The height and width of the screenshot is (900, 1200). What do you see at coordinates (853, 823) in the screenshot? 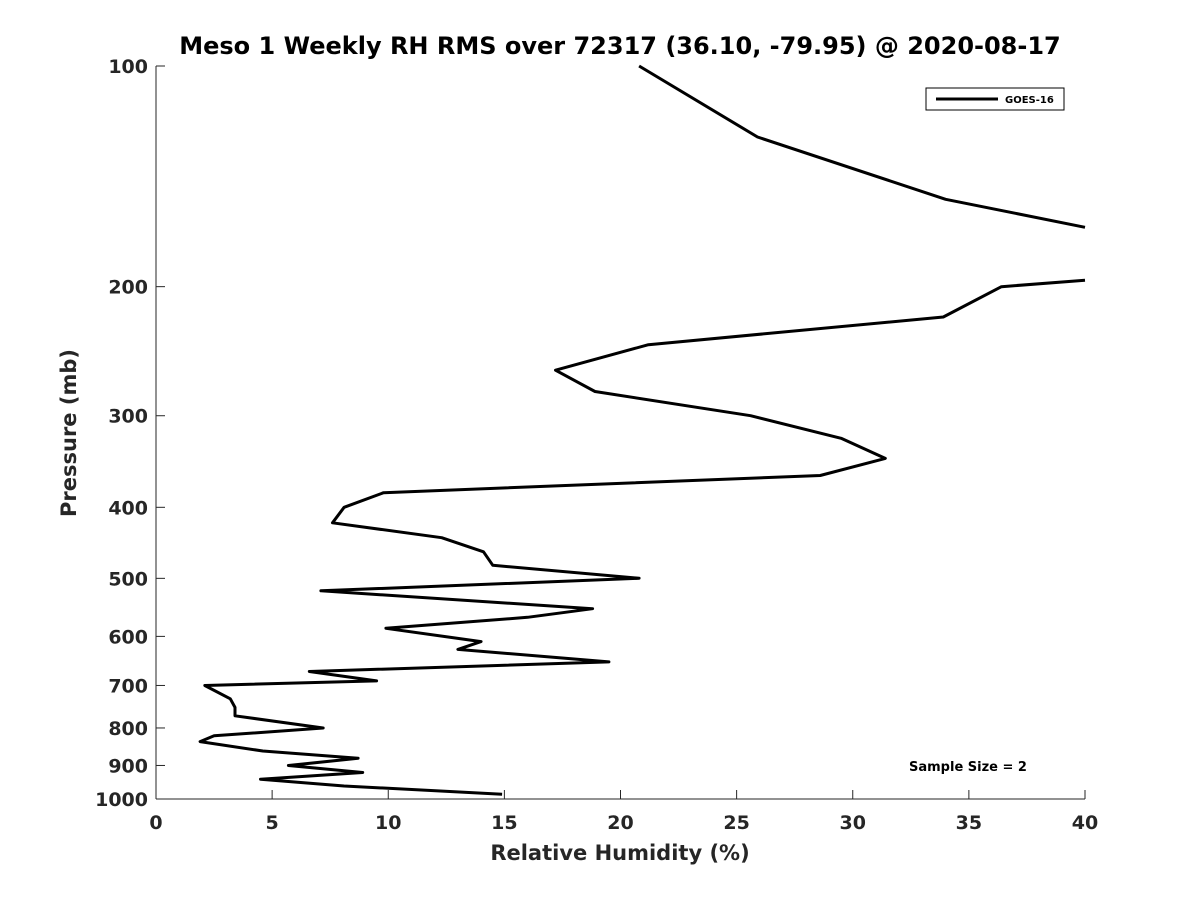
I see `x-tick-label: 30` at bounding box center [853, 823].